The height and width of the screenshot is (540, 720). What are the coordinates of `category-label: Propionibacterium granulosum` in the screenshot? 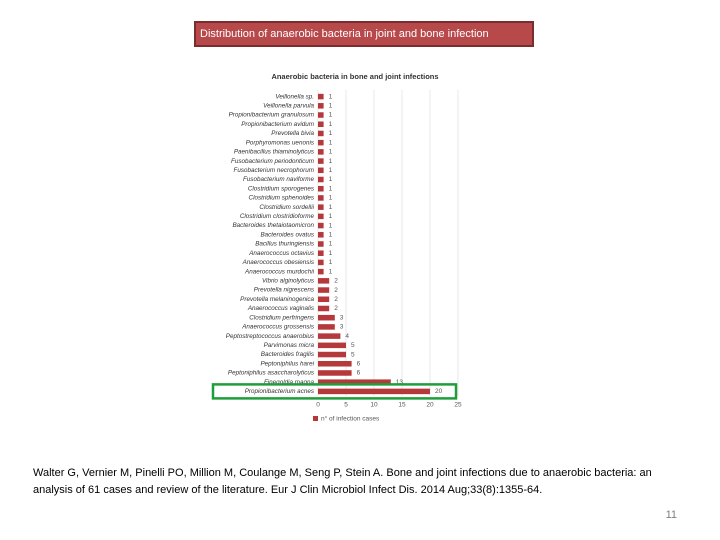 It's located at (271, 115).